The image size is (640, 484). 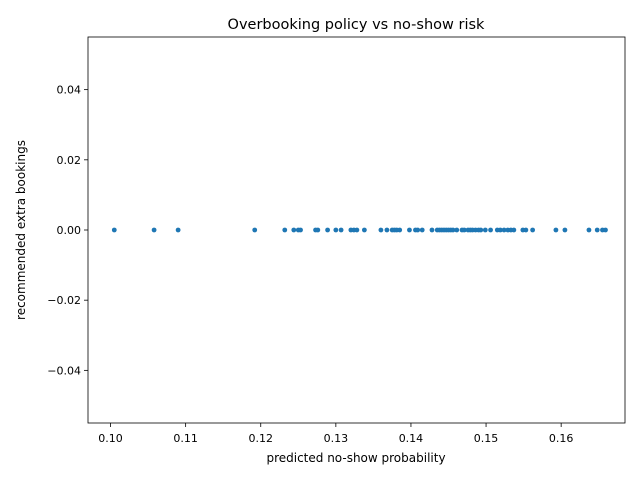 I want to click on x-tick-label: 0.12, so click(x=260, y=438).